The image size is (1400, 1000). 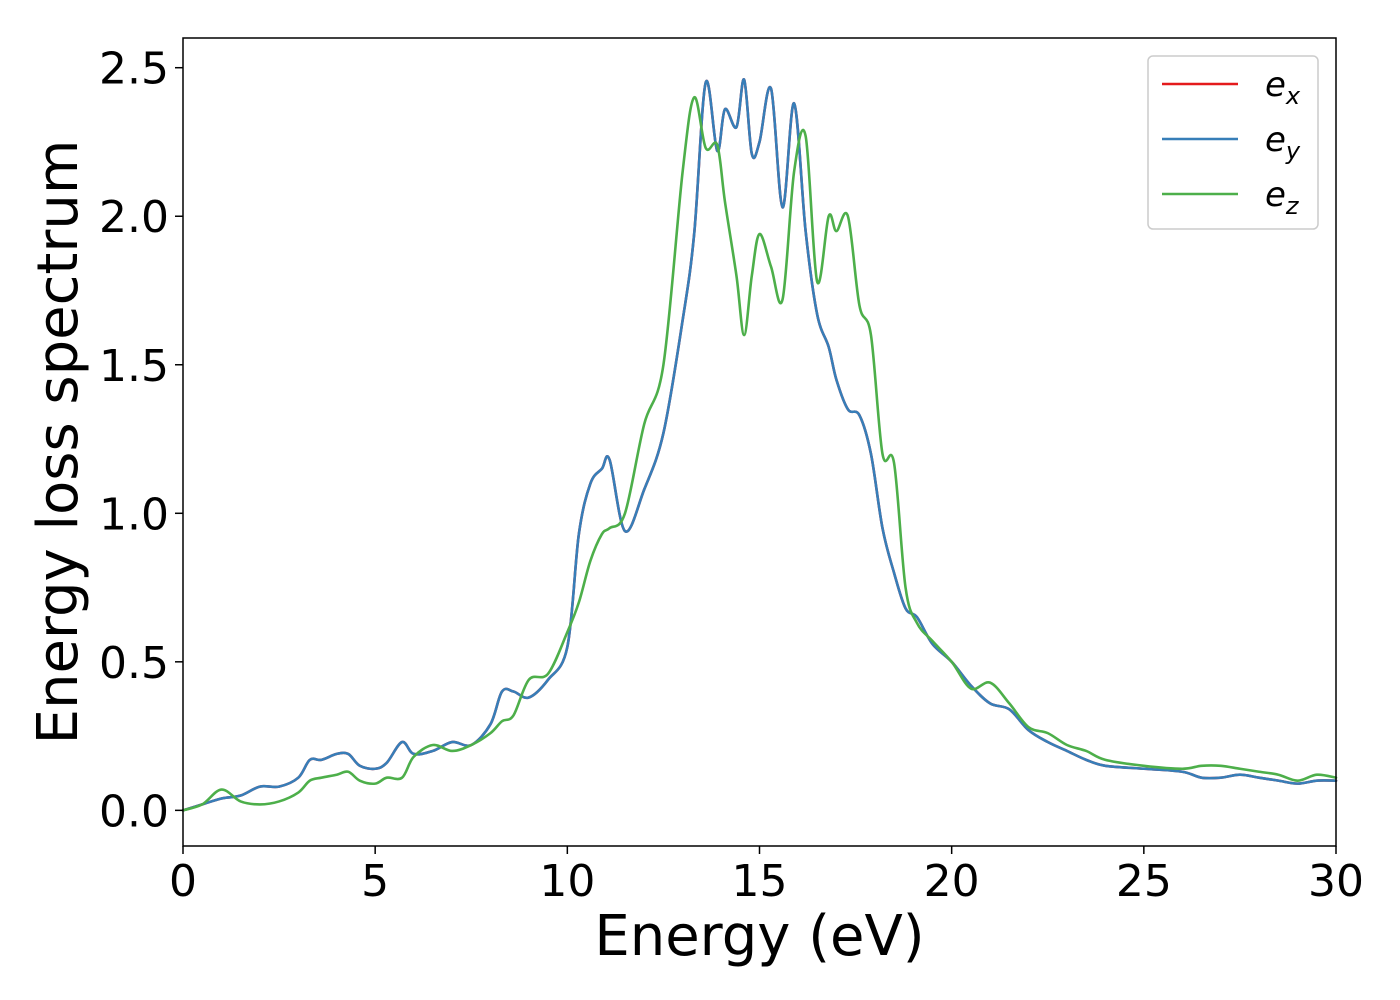 What do you see at coordinates (134, 811) in the screenshot?
I see `y-tick-label: 0.0` at bounding box center [134, 811].